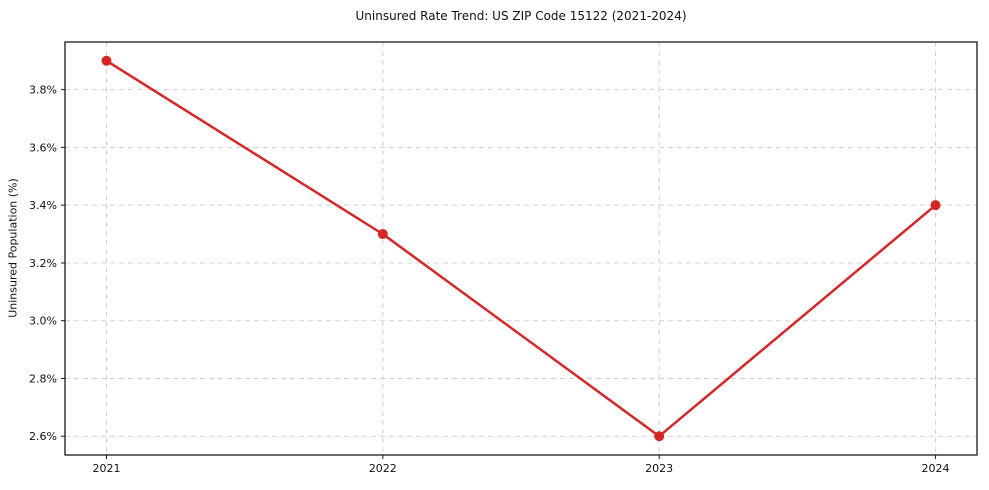 This screenshot has height=490, width=989. What do you see at coordinates (659, 468) in the screenshot?
I see `x-tick-label: 2023` at bounding box center [659, 468].